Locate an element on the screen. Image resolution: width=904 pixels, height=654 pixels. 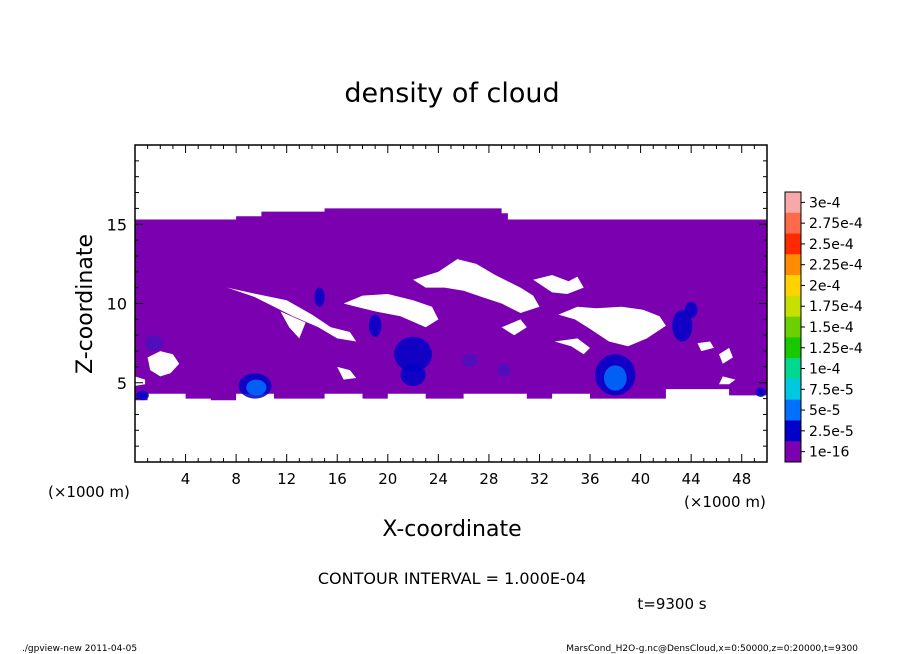
colorbar-label: 7.5e-5 is located at coordinates (831, 390).